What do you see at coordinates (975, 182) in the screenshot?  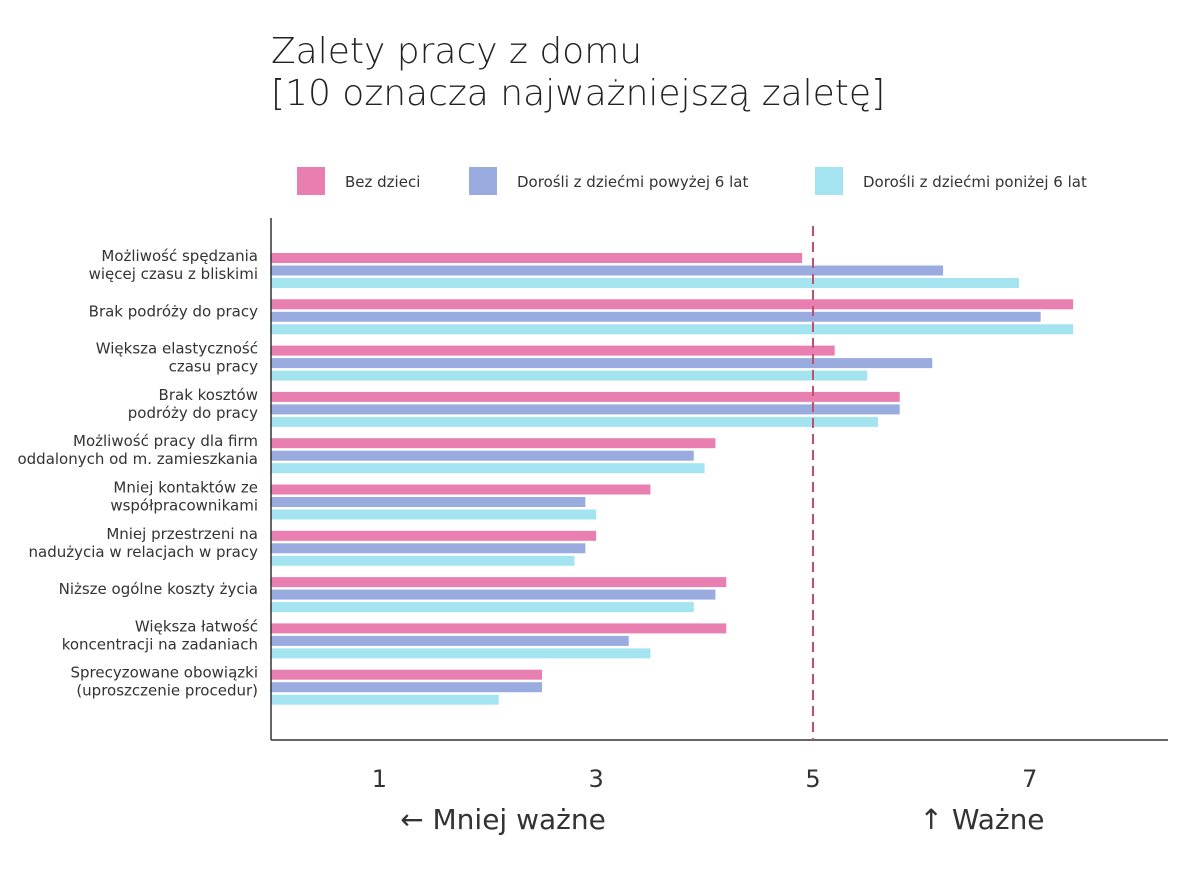 I see `legend-label: Dorośli z dziećmi poniżej 6 lat` at bounding box center [975, 182].